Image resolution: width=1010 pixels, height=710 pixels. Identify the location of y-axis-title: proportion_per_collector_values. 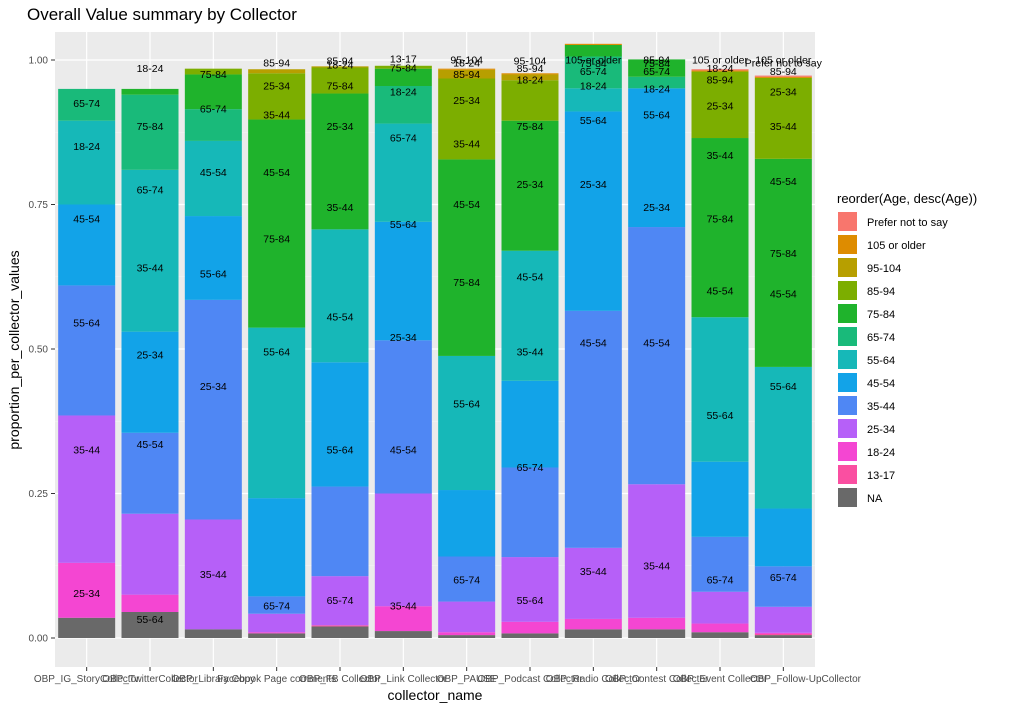
(14, 349).